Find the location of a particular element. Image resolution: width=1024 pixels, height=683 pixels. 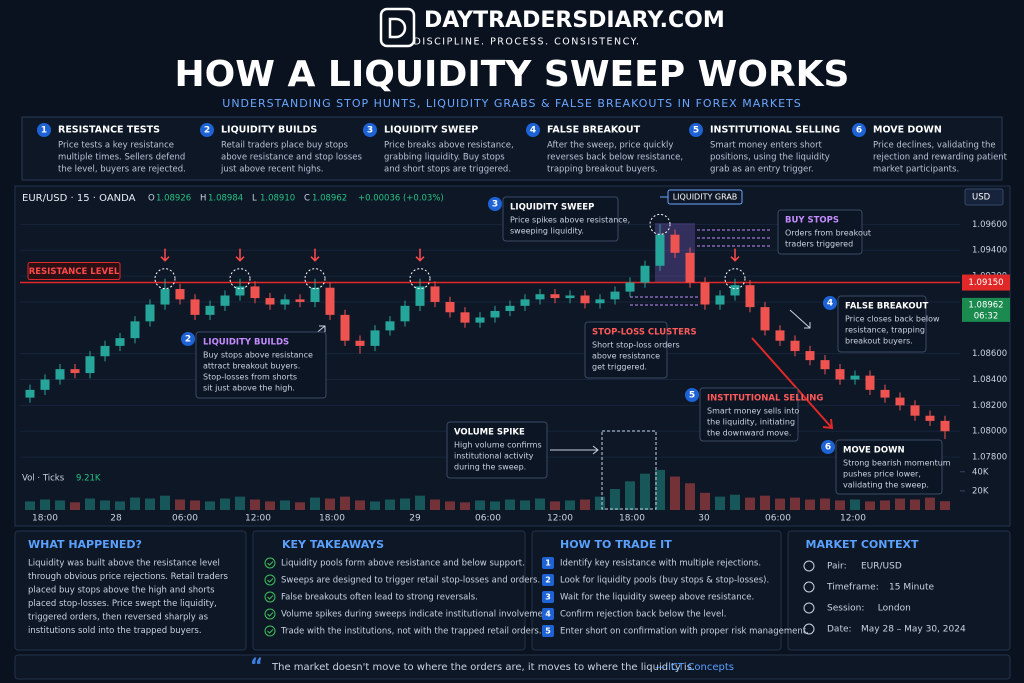

resistance-price: 1.09150 is located at coordinates (985, 283).